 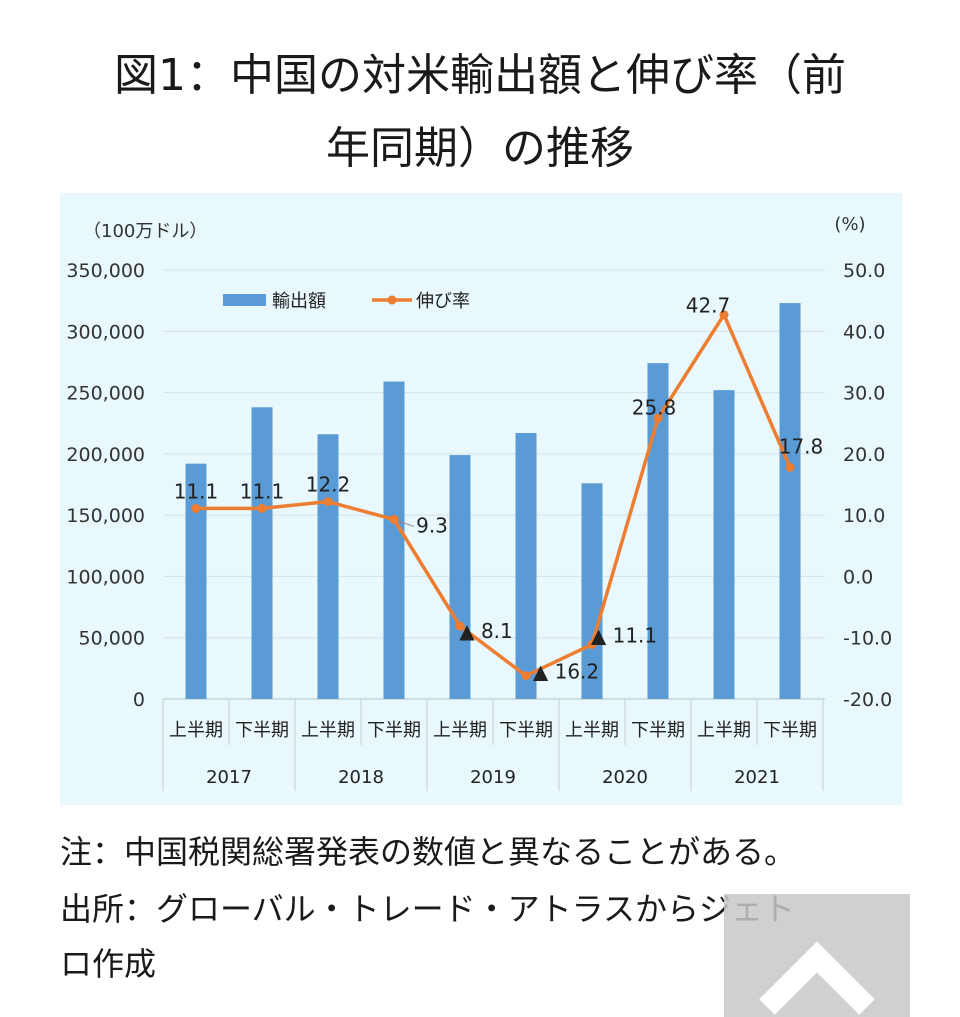 What do you see at coordinates (428, 909) in the screenshot?
I see `source-text-line1: 出所：グローバル・トレード・アトラスからジェト` at bounding box center [428, 909].